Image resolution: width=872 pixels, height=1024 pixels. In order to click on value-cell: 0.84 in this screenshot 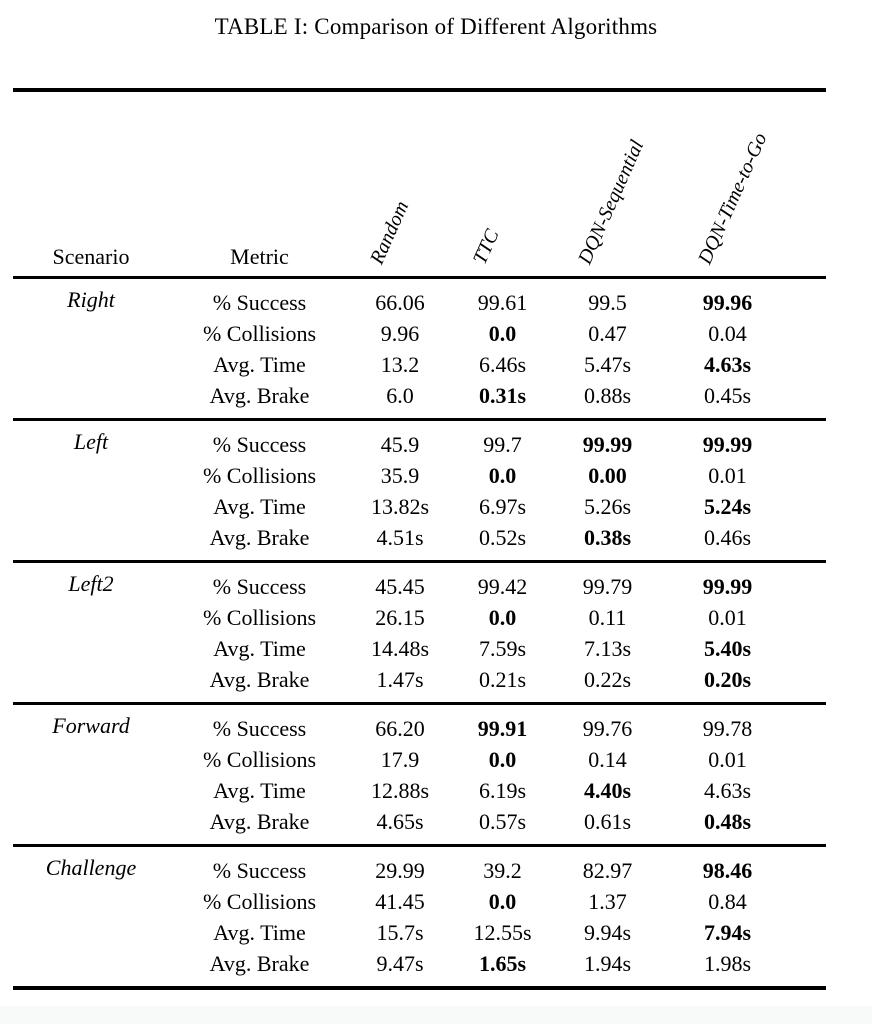, I will do `click(727, 901)`.